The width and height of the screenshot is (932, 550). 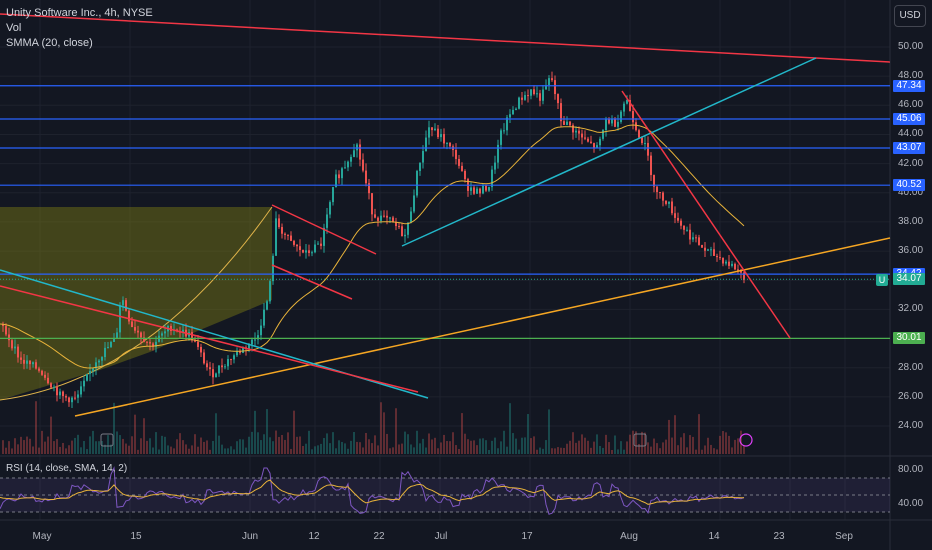 I want to click on currency-button: USD, so click(x=910, y=16).